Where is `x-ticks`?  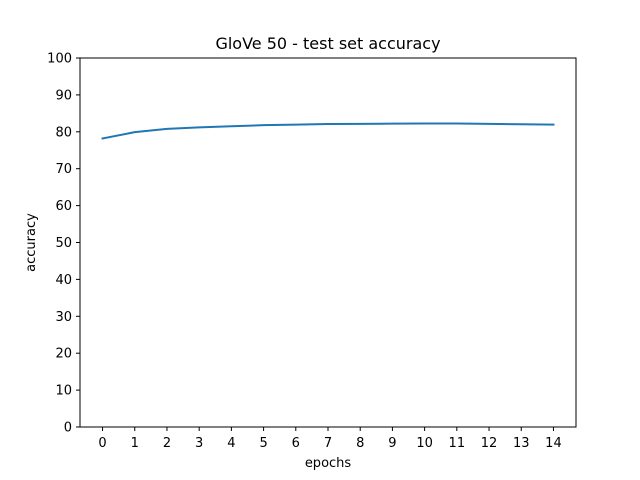 x-ticks is located at coordinates (328, 429).